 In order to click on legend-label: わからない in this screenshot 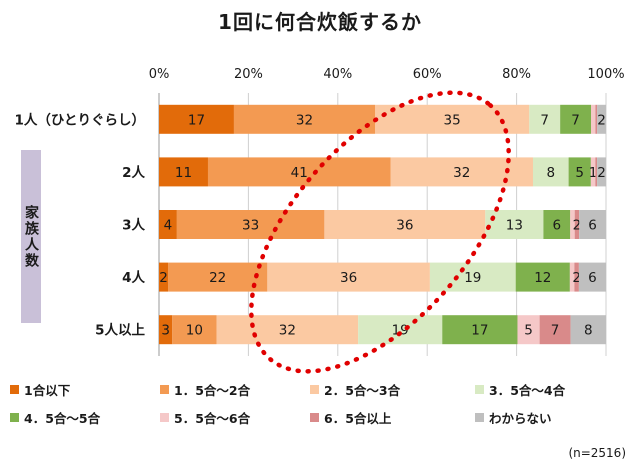, I will do `click(520, 418)`.